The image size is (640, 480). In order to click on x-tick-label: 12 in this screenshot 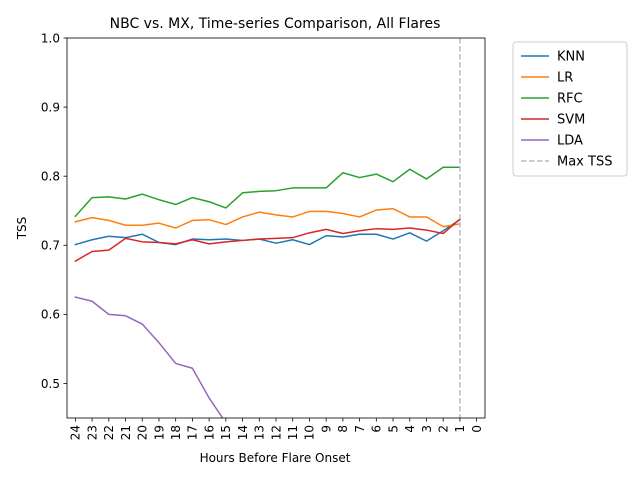, I will do `click(276, 432)`.